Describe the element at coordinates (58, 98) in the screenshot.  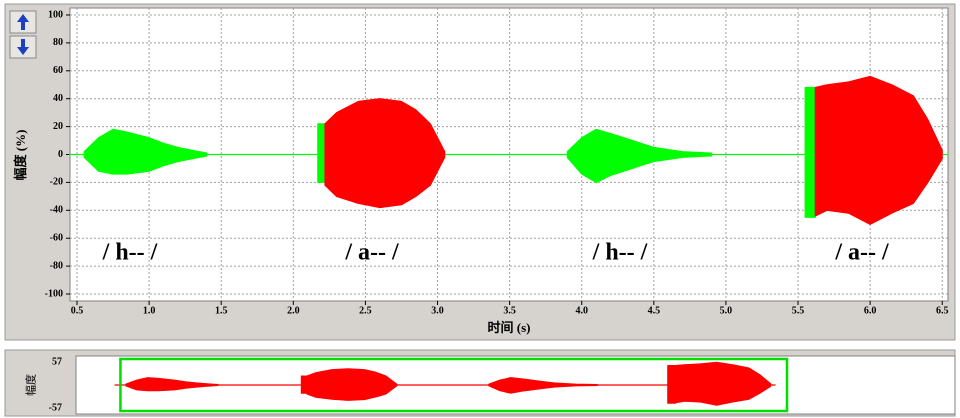
I see `y-tick-label: 40` at that location.